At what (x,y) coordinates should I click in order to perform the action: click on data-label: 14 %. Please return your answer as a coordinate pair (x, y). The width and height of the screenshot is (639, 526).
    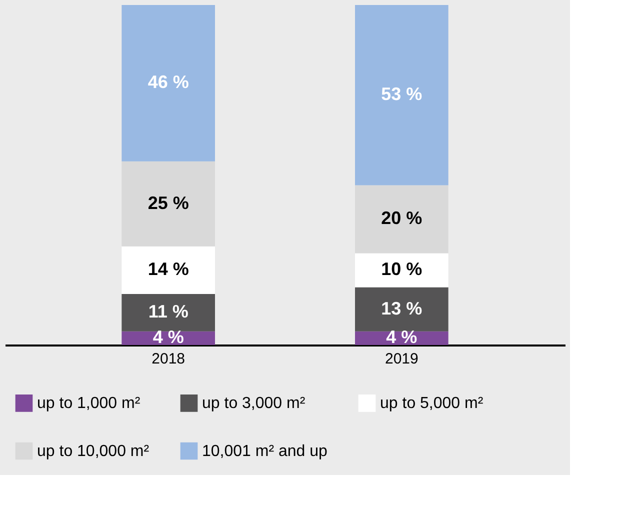
    Looking at the image, I should click on (168, 269).